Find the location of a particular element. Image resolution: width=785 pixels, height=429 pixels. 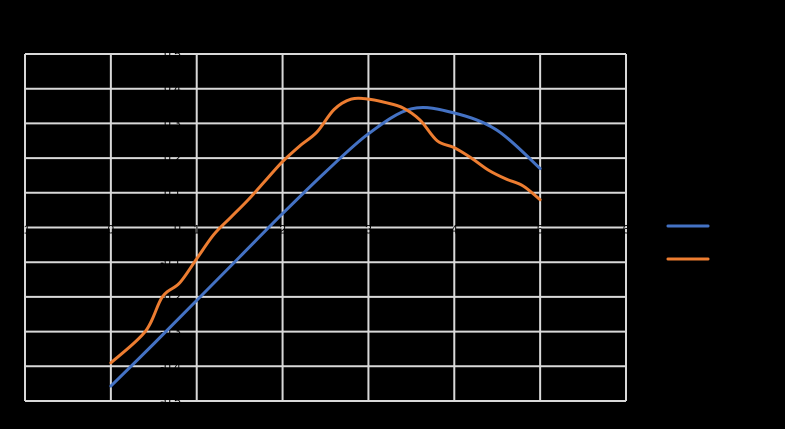

y-tick-label: -0.3 is located at coordinates (170, 332).